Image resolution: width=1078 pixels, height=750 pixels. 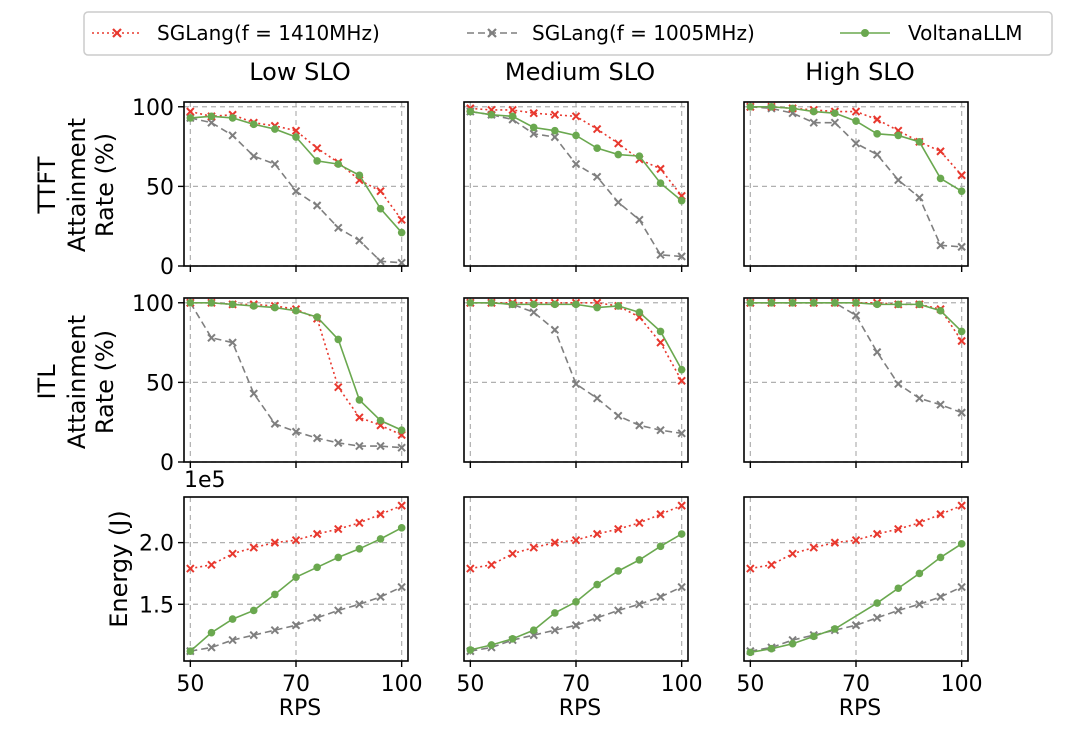 I want to click on legend-entry-voltana: VoltanaLLM, so click(x=931, y=33).